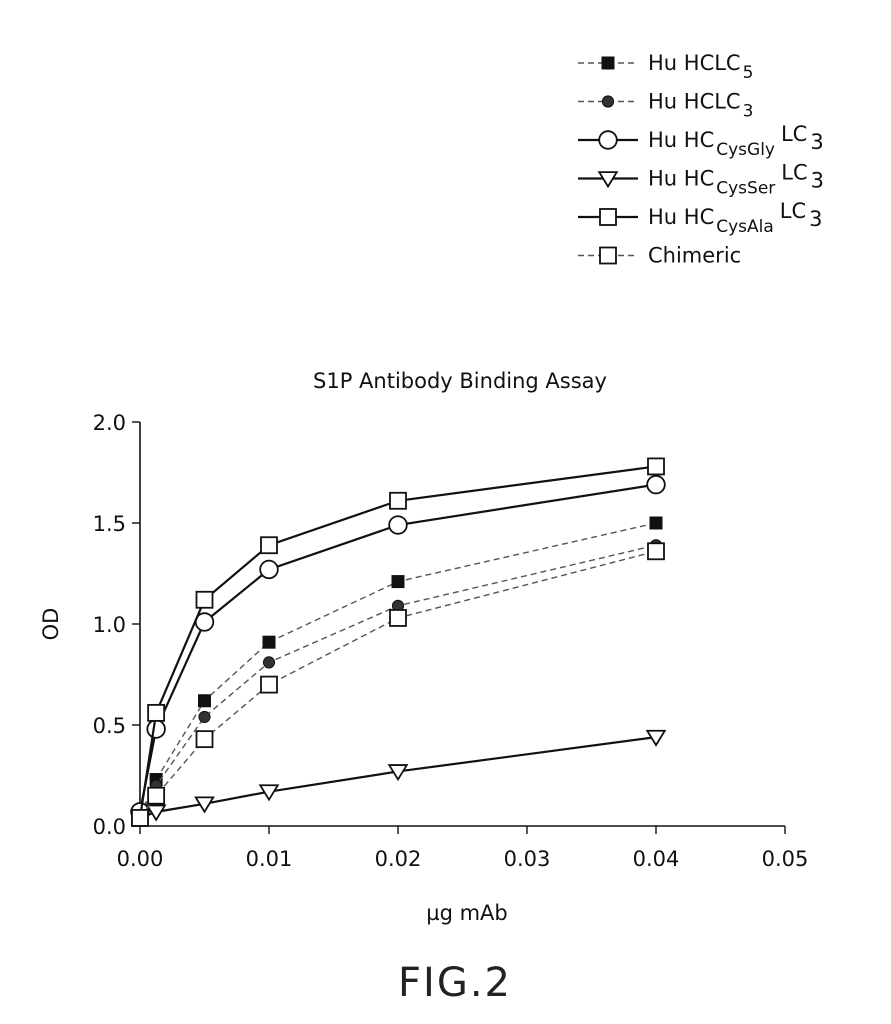  What do you see at coordinates (109, 625) in the screenshot?
I see `y-tick-label: 1.0` at bounding box center [109, 625].